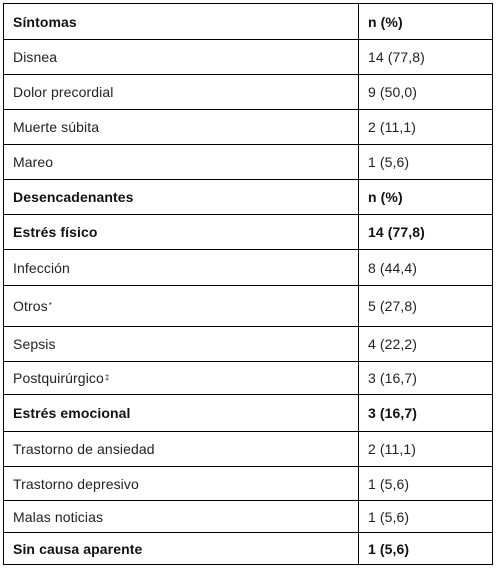 This screenshot has width=497, height=573. Describe the element at coordinates (56, 127) in the screenshot. I see `row-label: Muerte súbita` at that location.